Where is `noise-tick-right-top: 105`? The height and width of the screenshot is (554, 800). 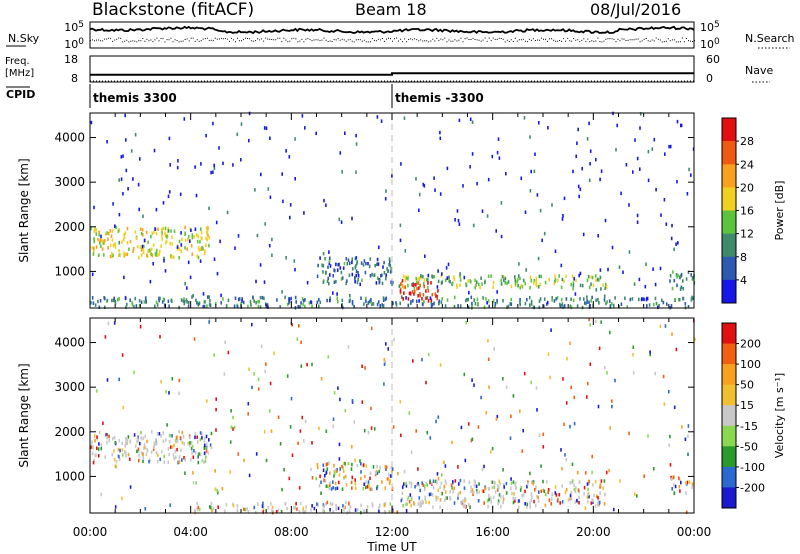
noise-tick-right-top: 105 is located at coordinates (710, 27).